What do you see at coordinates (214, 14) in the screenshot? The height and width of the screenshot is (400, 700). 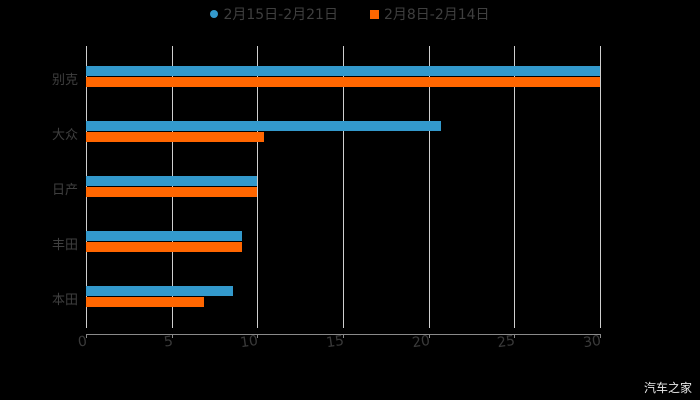 I see `legend-circle-icon` at bounding box center [214, 14].